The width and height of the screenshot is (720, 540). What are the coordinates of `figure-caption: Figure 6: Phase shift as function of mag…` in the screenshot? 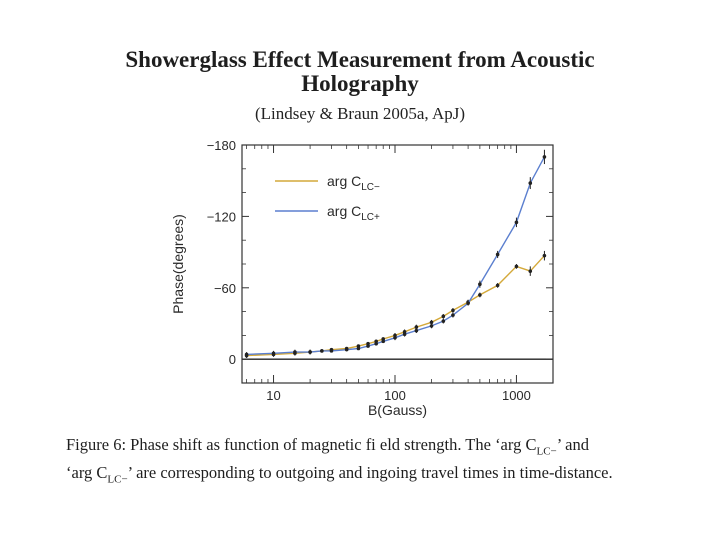 It's located at (366, 462).